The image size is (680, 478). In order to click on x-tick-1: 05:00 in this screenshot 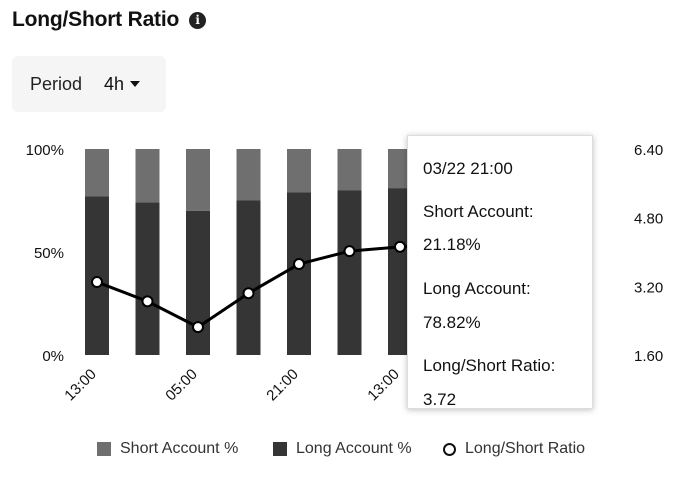, I will do `click(181, 385)`.